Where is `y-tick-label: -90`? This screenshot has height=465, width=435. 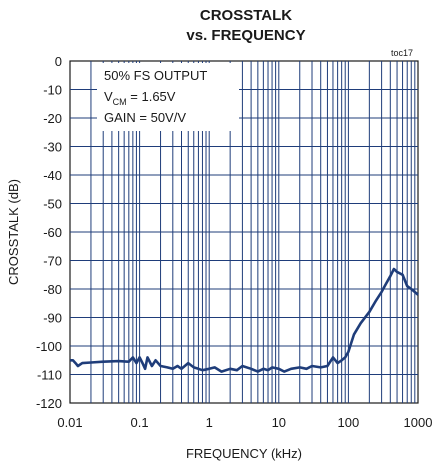 y-tick-label: -90 is located at coordinates (52, 318).